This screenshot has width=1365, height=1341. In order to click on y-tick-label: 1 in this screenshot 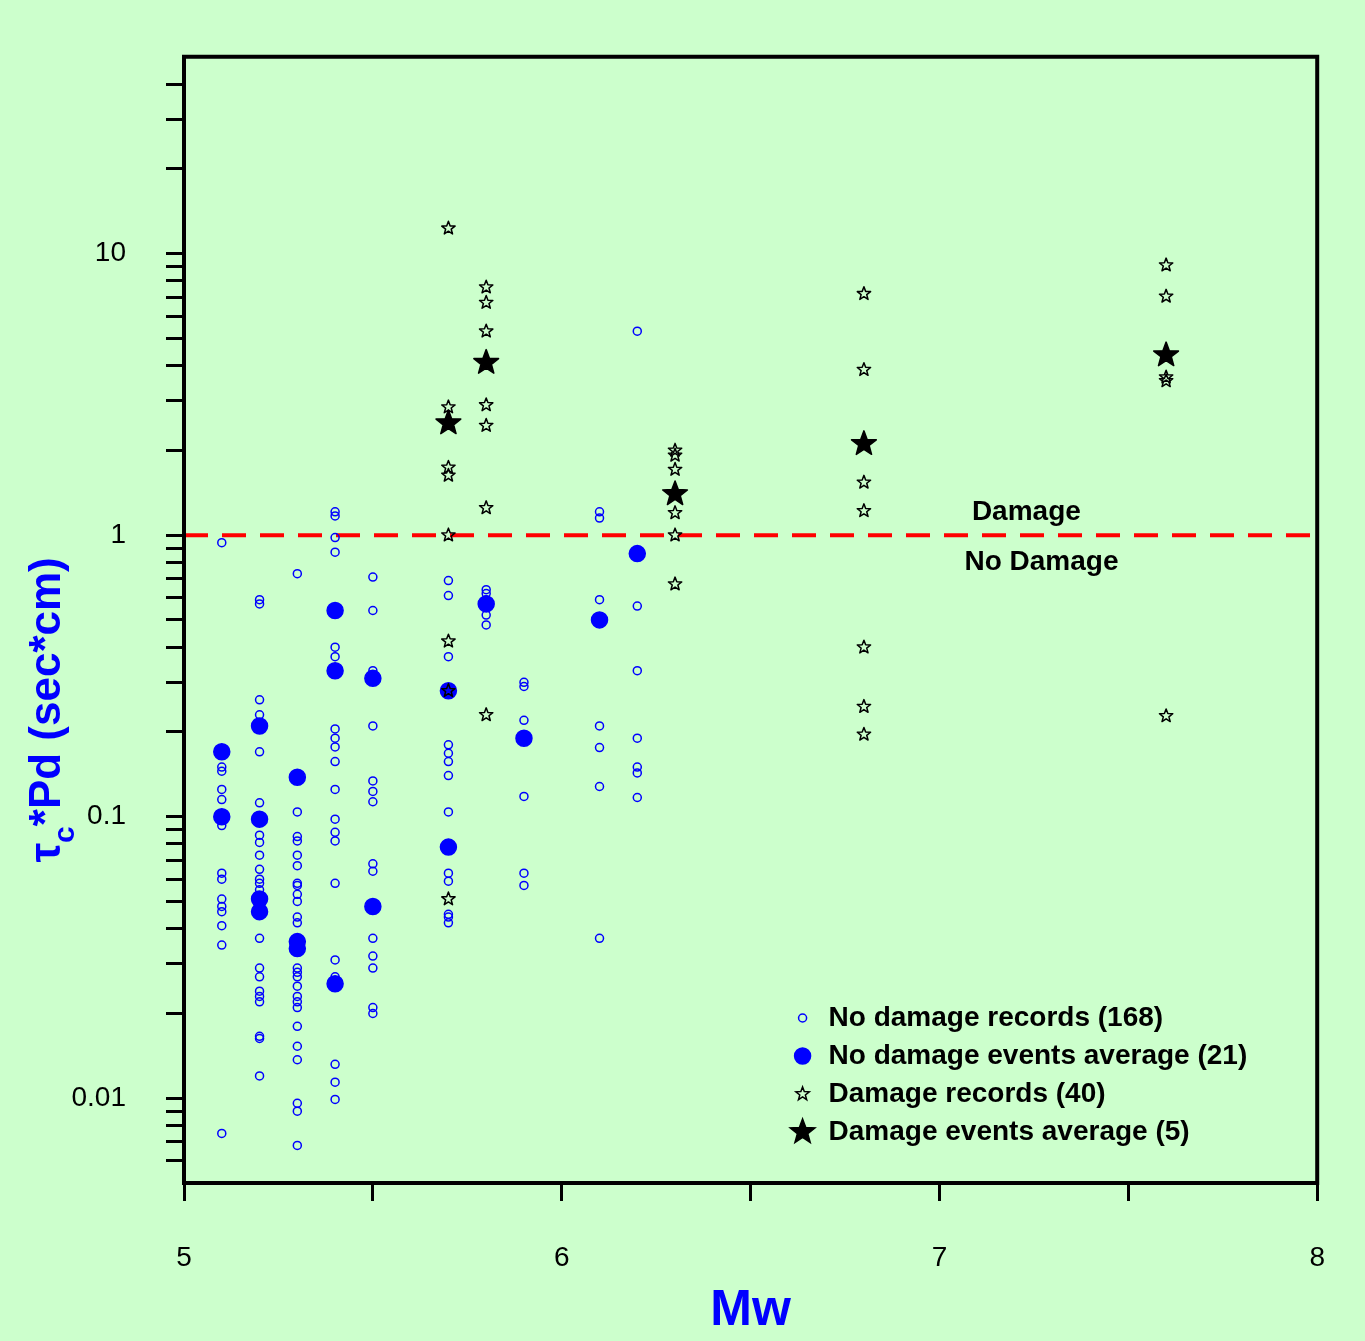, I will do `click(118, 533)`.